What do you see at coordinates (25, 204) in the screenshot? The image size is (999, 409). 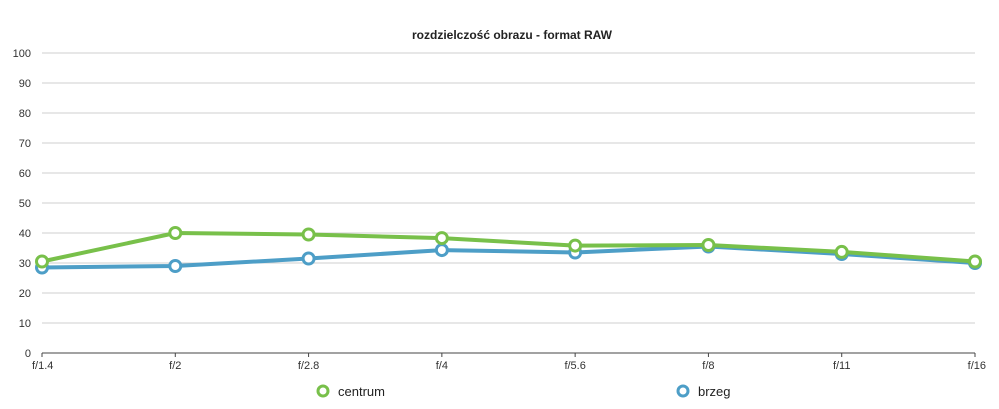 I see `y-tick-label: 50` at bounding box center [25, 204].